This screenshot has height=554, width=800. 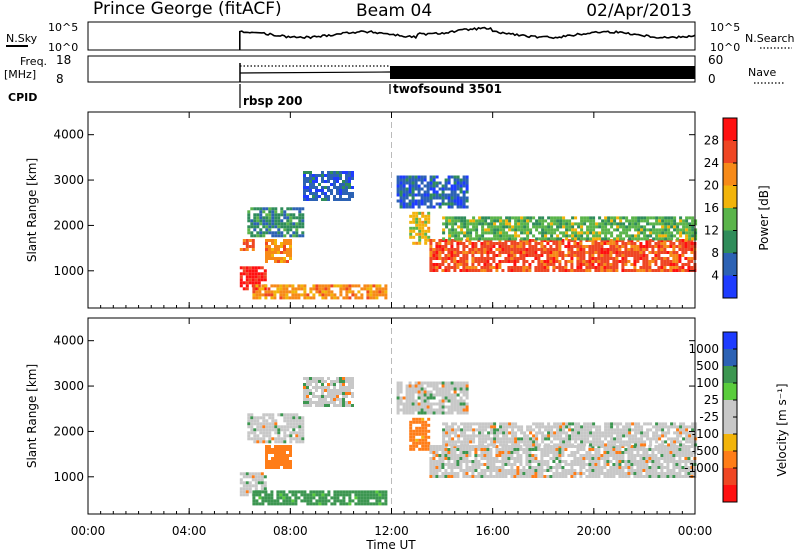 What do you see at coordinates (705, 451) in the screenshot?
I see `velocity-colorbar-tick-label: -500` at bounding box center [705, 451].